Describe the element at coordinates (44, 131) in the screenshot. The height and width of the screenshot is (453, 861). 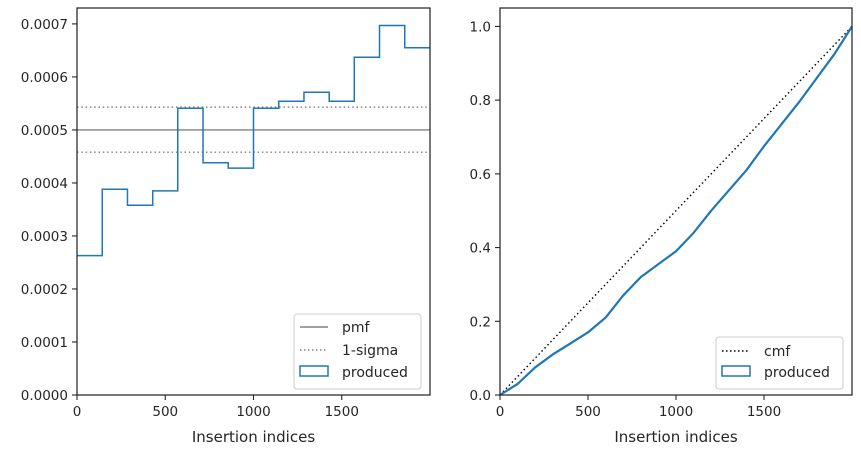
I see `y-tick-label: 0.0005` at that location.